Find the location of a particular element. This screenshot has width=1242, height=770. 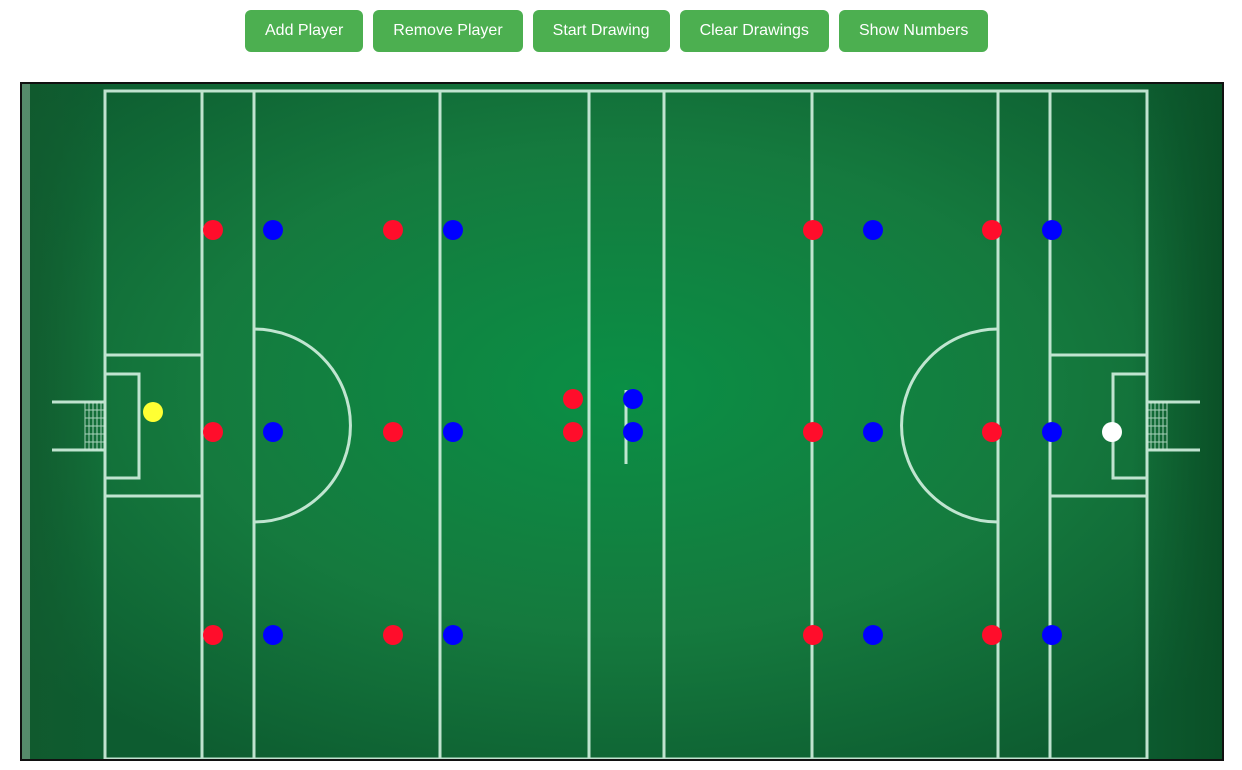

add-player-button: Add Player is located at coordinates (304, 31).